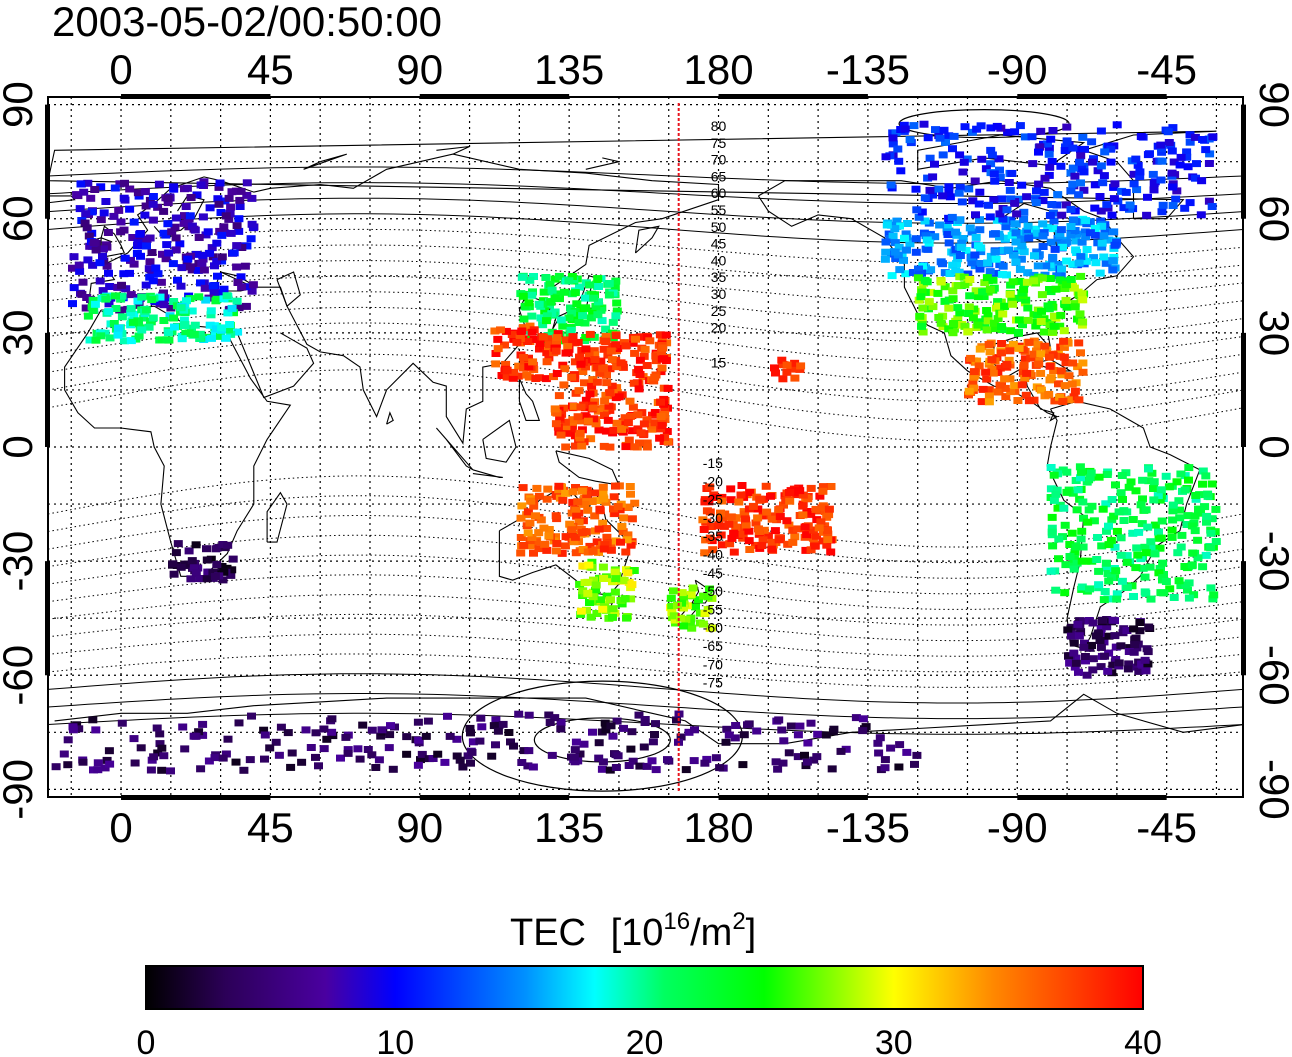  I want to click on coastline-segment, so click(529, 399).